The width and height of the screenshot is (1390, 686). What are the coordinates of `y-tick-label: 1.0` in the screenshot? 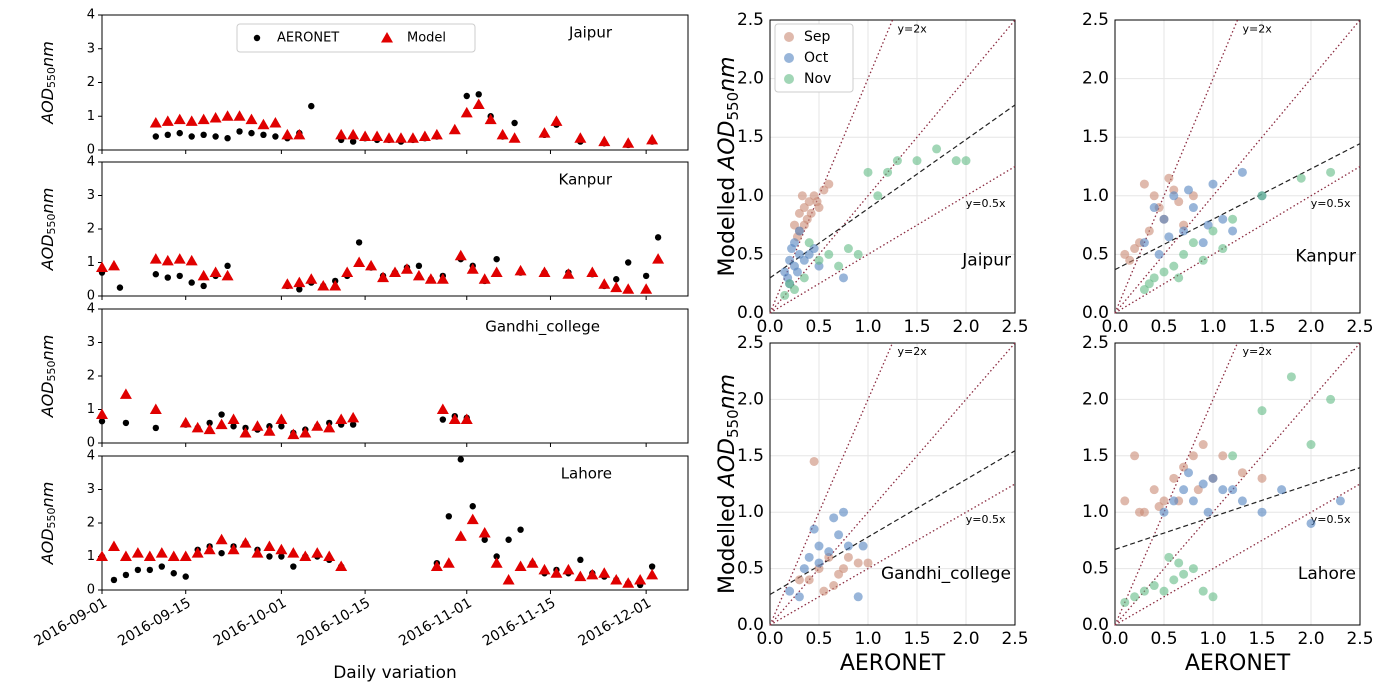 It's located at (750, 512).